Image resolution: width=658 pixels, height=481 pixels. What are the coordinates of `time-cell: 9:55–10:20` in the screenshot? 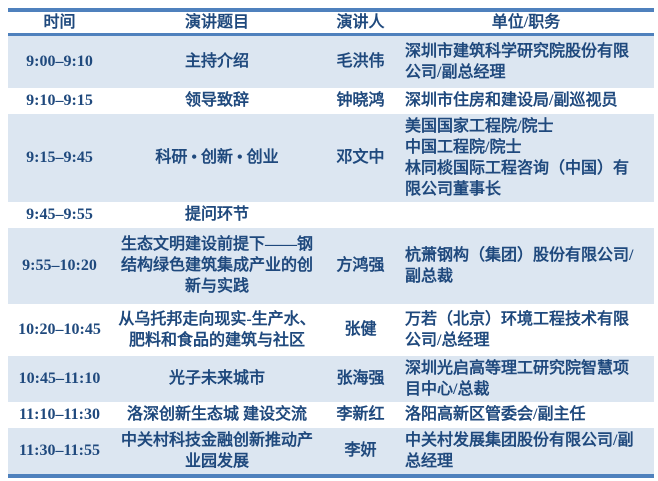 It's located at (59, 265).